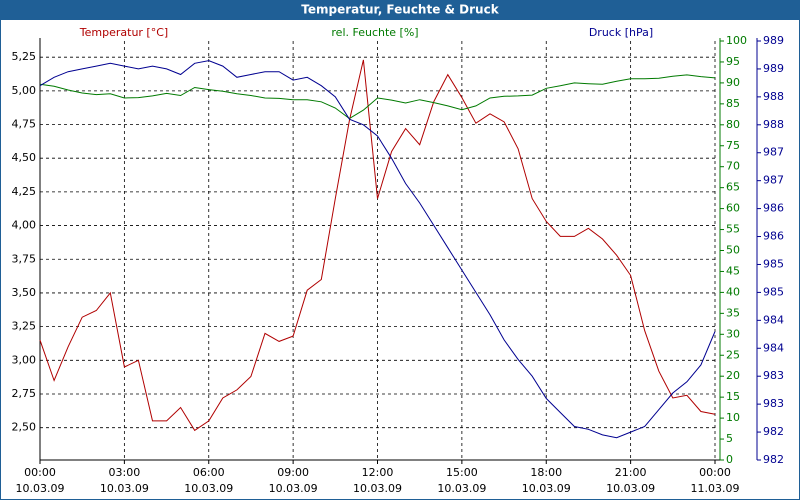 The width and height of the screenshot is (800, 500). Describe the element at coordinates (24, 90) in the screenshot. I see `y-tick-label: 5,00` at that location.